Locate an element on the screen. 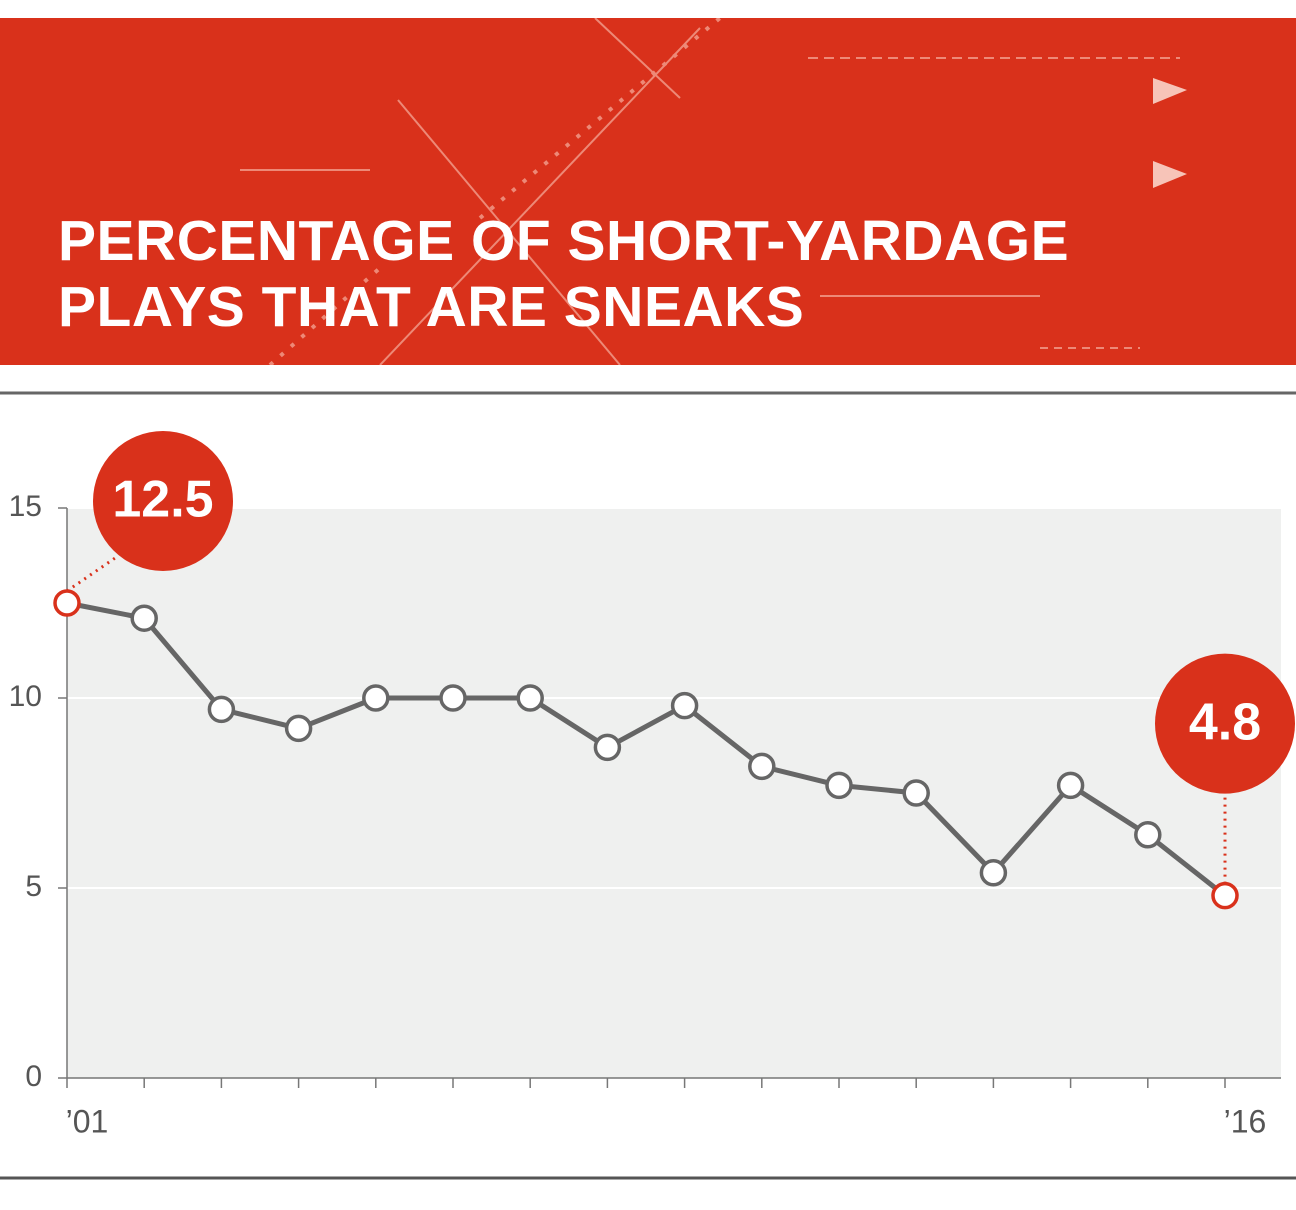  y-tick-label: 5 is located at coordinates (33, 886).